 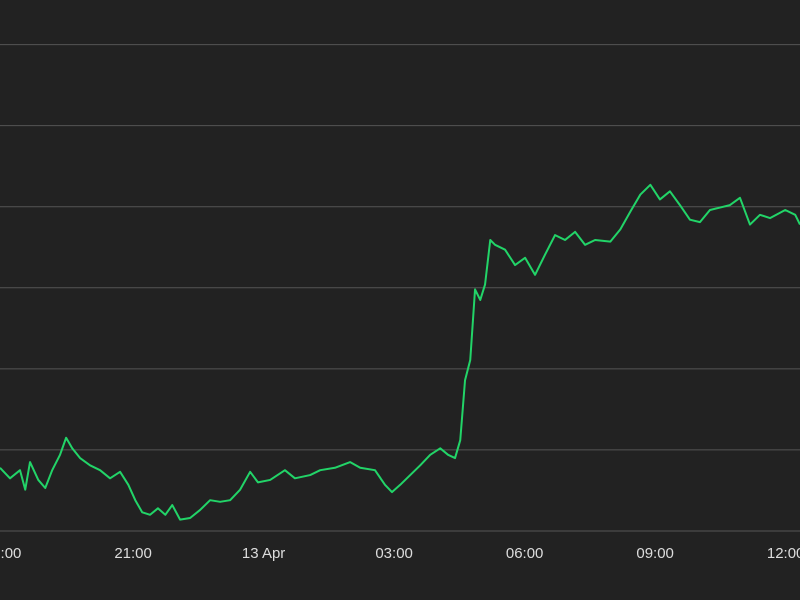 I want to click on x-tick-label: 12:00, so click(x=783, y=553).